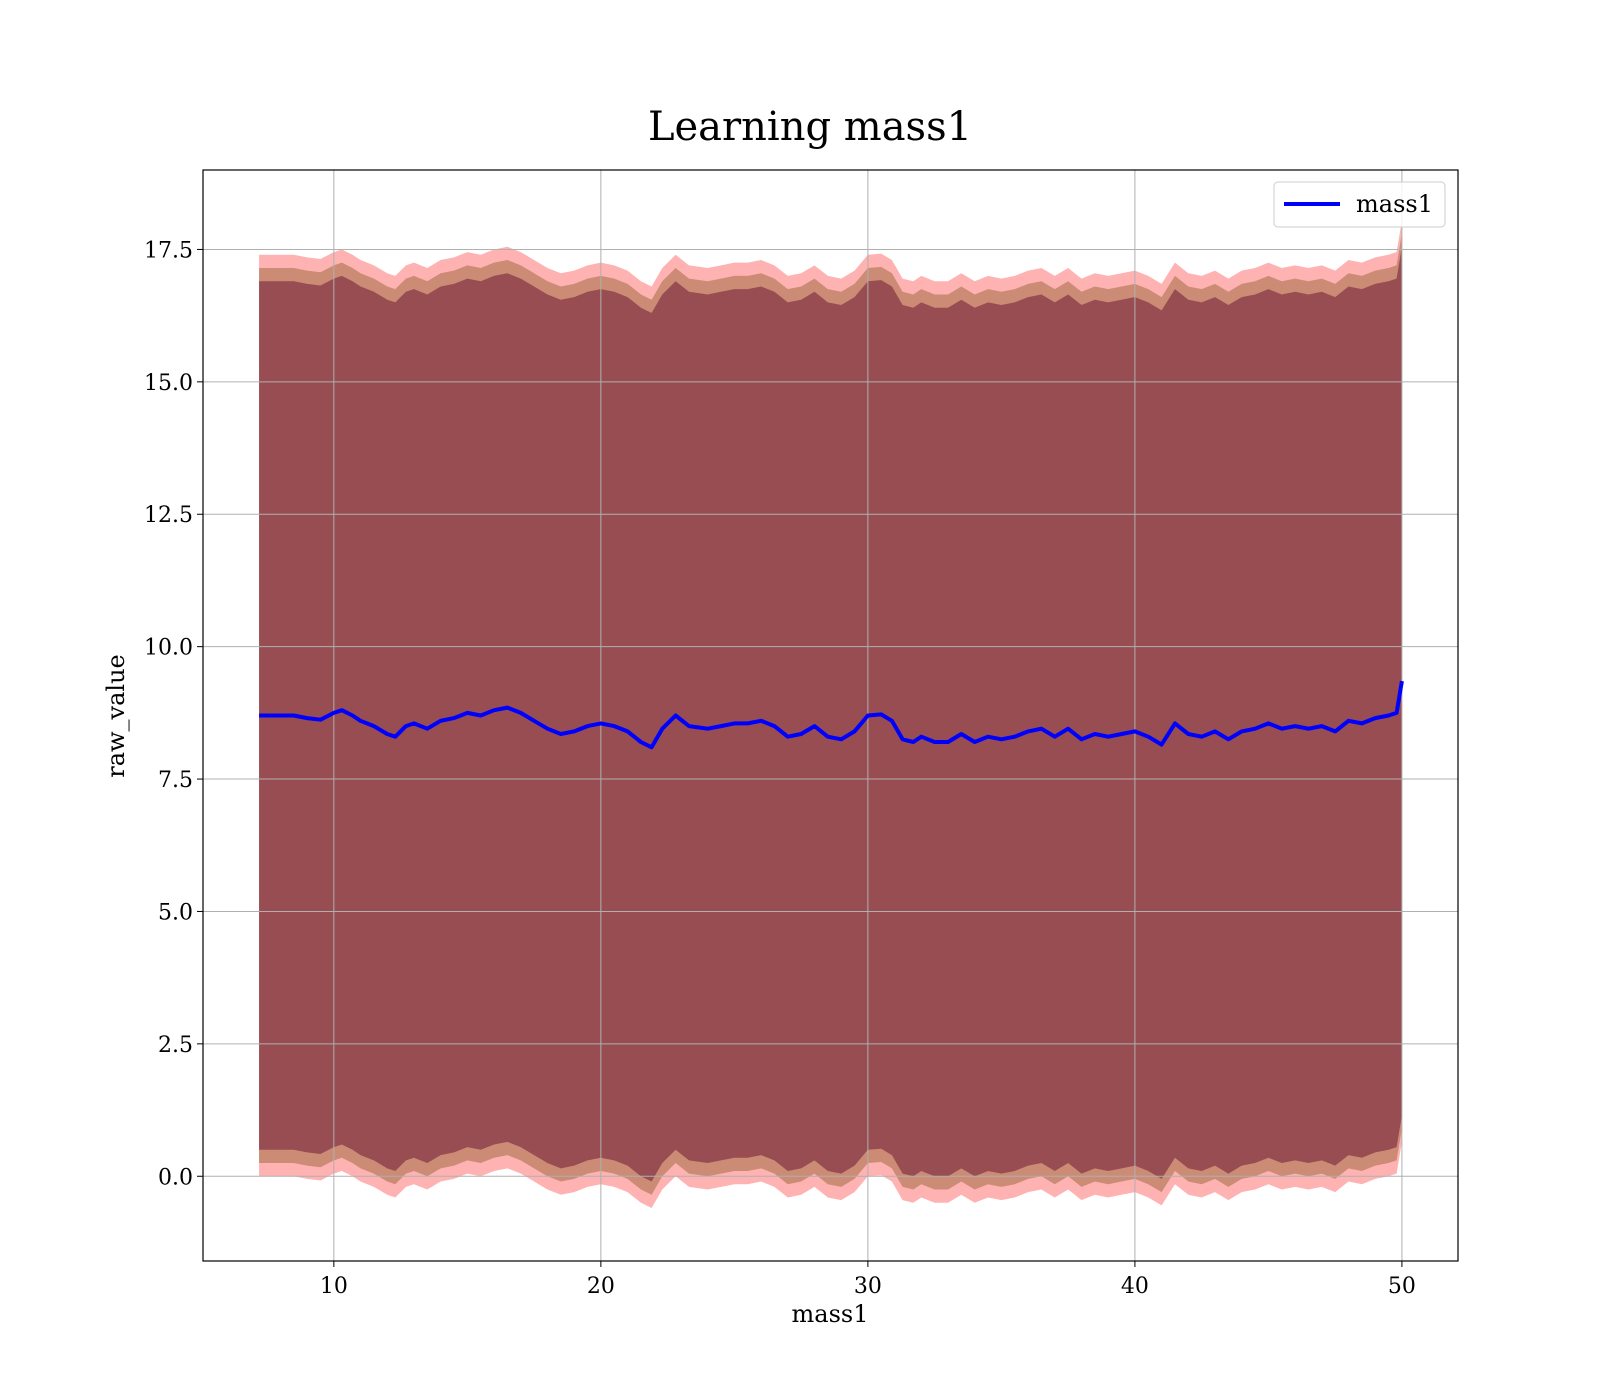  What do you see at coordinates (334, 1286) in the screenshot?
I see `x-tick-label: 10` at bounding box center [334, 1286].